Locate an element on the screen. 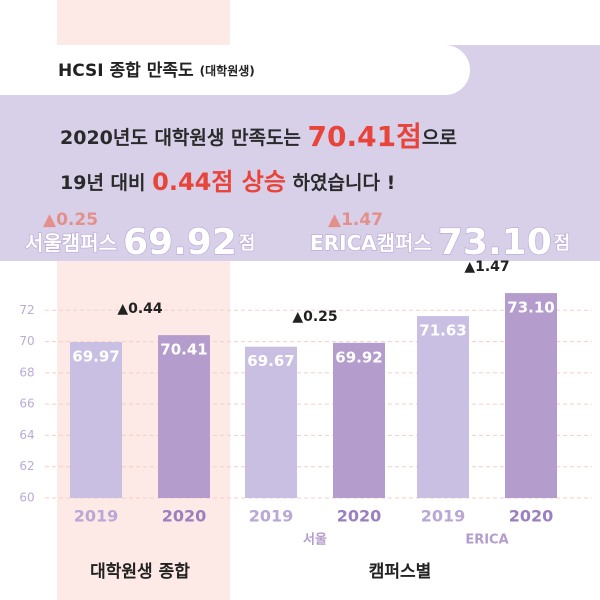 Image resolution: width=600 pixels, height=600 pixels. campus-score: ERICA캠퍼스 73.10 점 is located at coordinates (440, 242).